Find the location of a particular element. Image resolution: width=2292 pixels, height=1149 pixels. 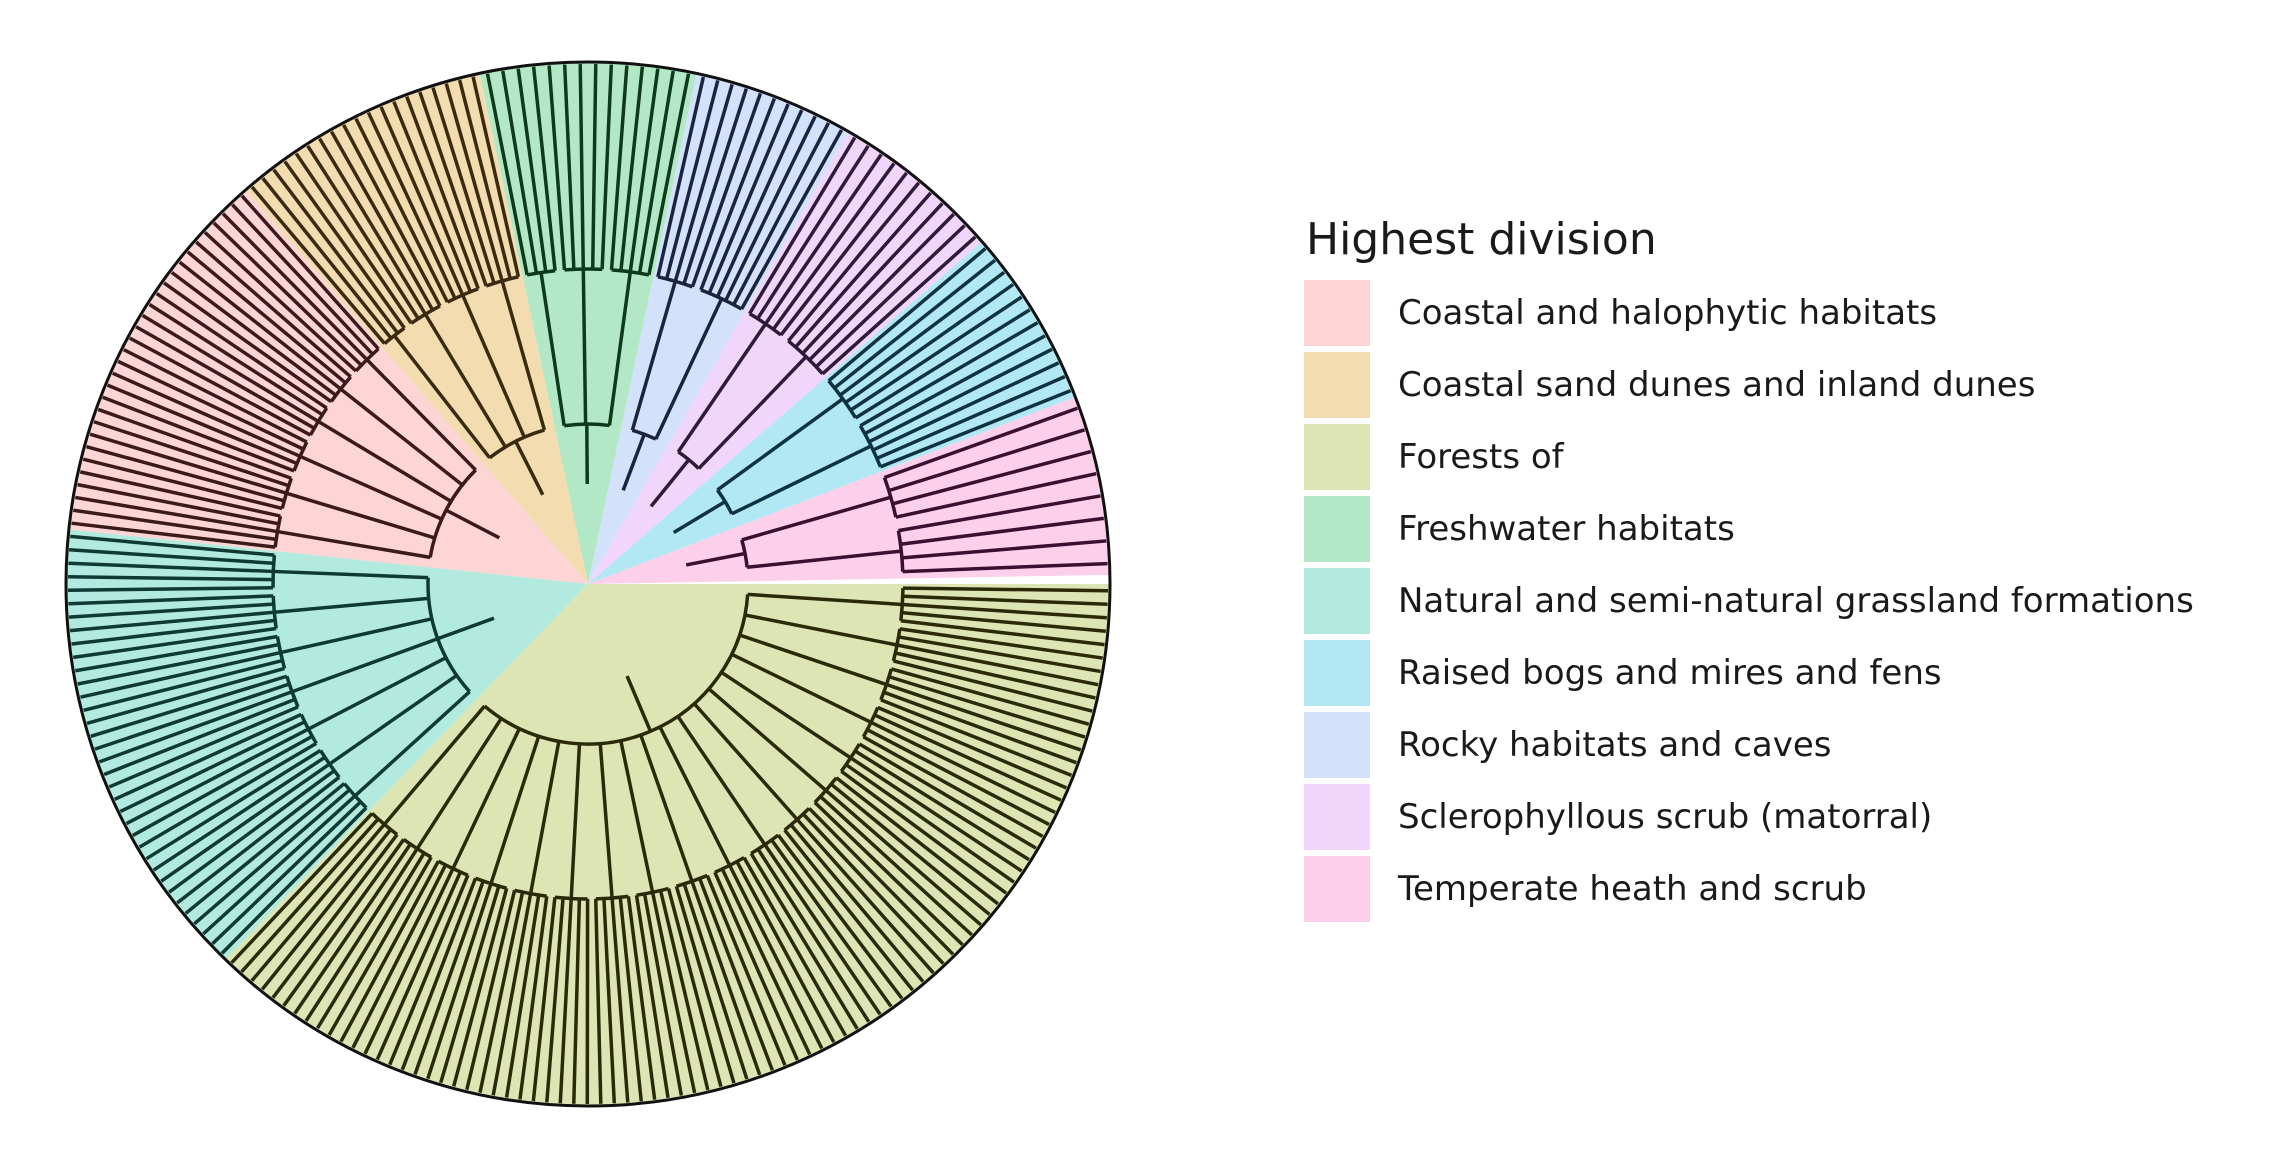

legend-label: Temperate heath and scrub is located at coordinates (1632, 889).